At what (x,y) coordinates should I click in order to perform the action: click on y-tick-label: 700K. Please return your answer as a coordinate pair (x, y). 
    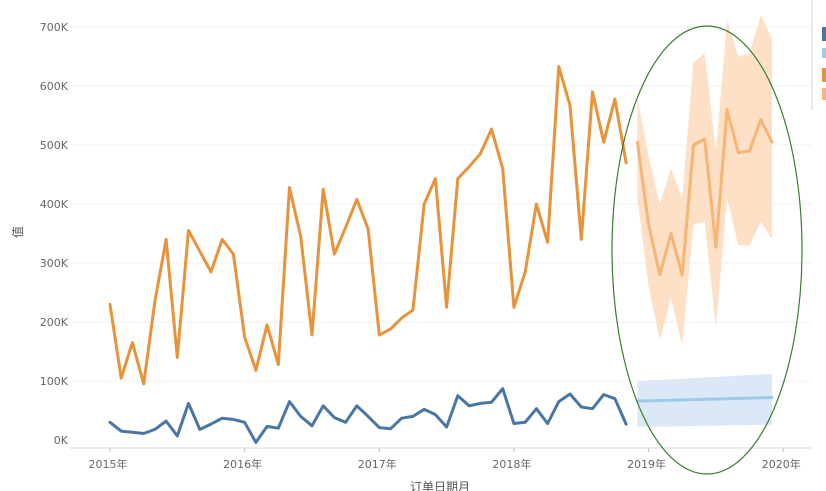
    Looking at the image, I should click on (54, 27).